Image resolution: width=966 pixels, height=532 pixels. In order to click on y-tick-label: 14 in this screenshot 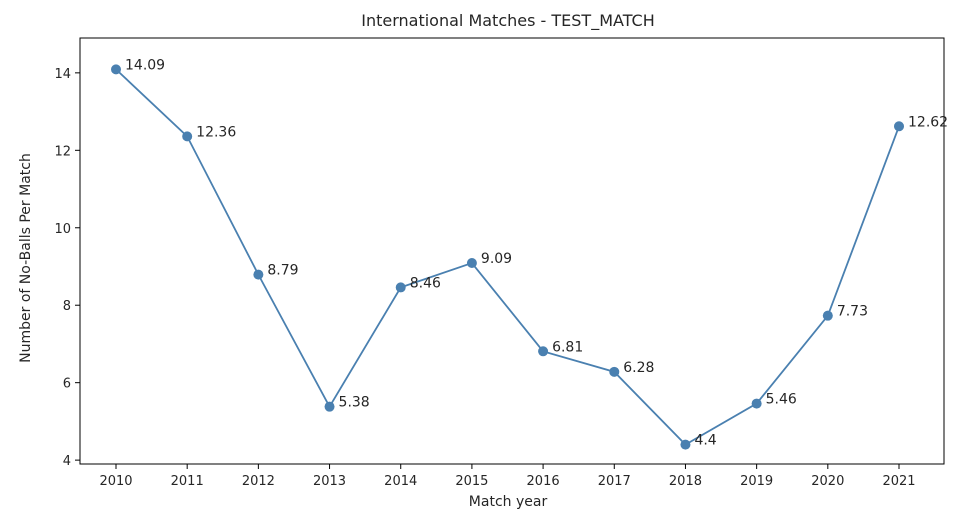, I will do `click(62, 74)`.